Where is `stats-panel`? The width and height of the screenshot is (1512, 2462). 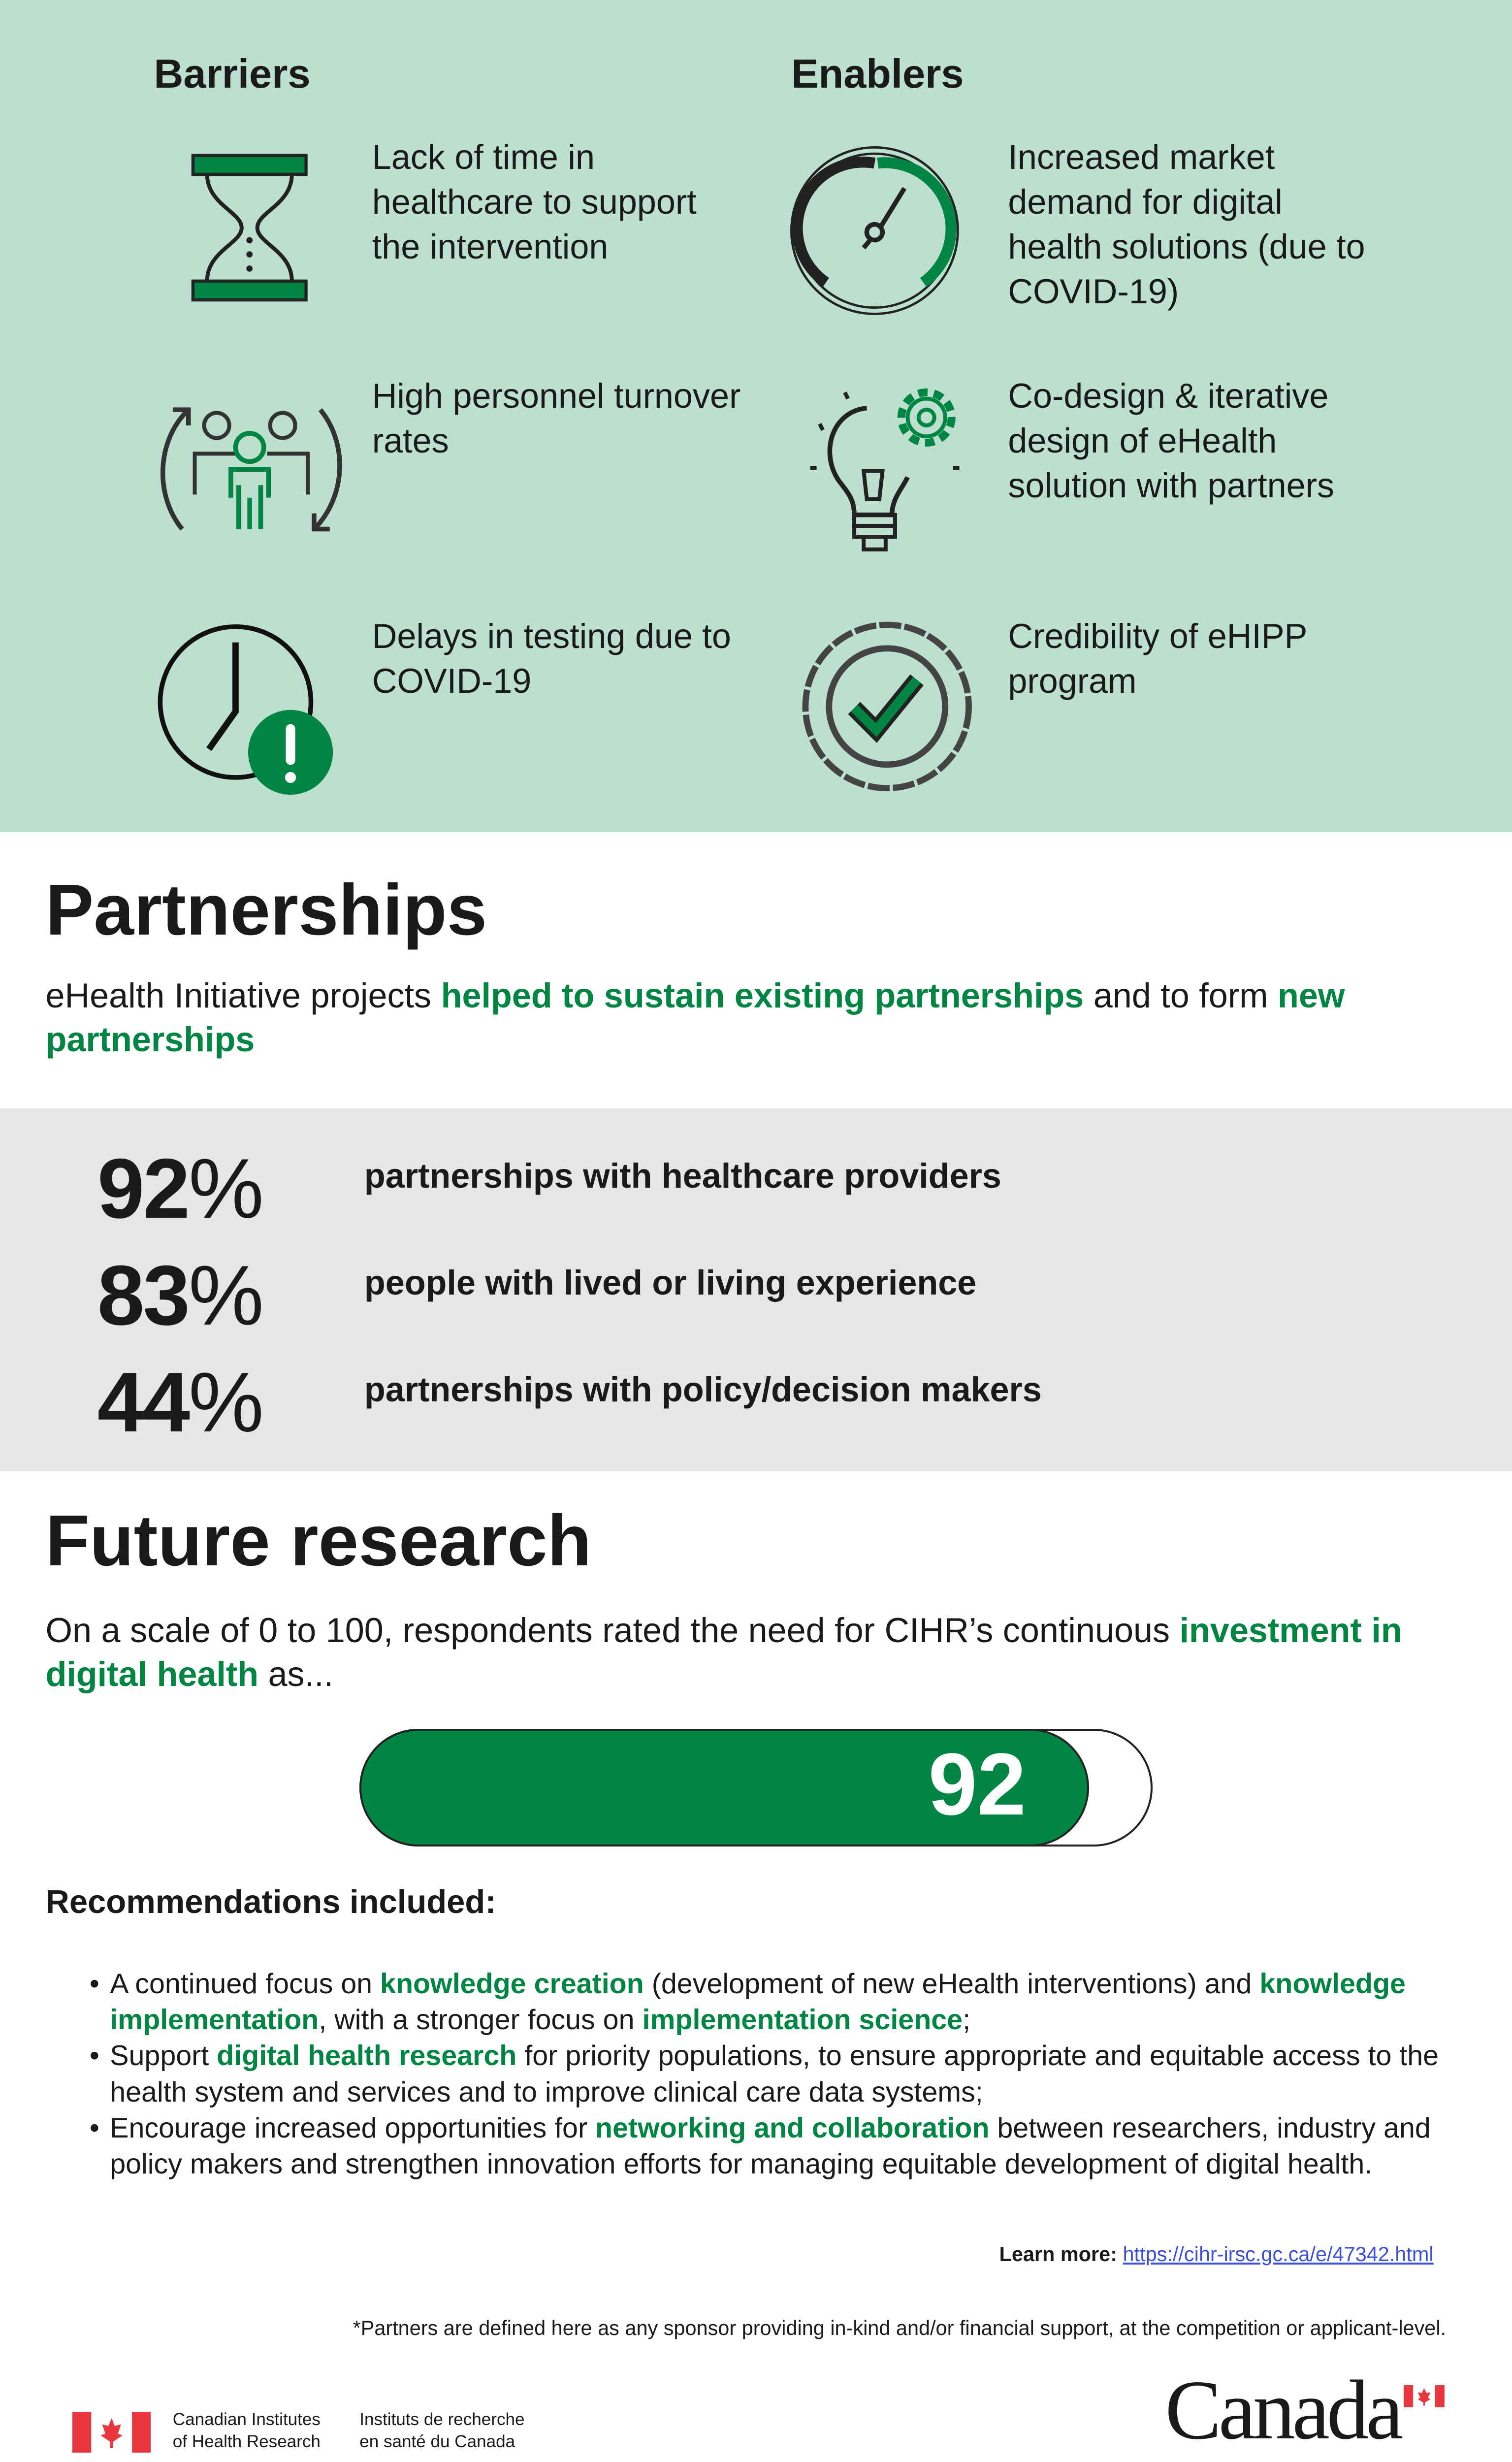
stats-panel is located at coordinates (756, 1290).